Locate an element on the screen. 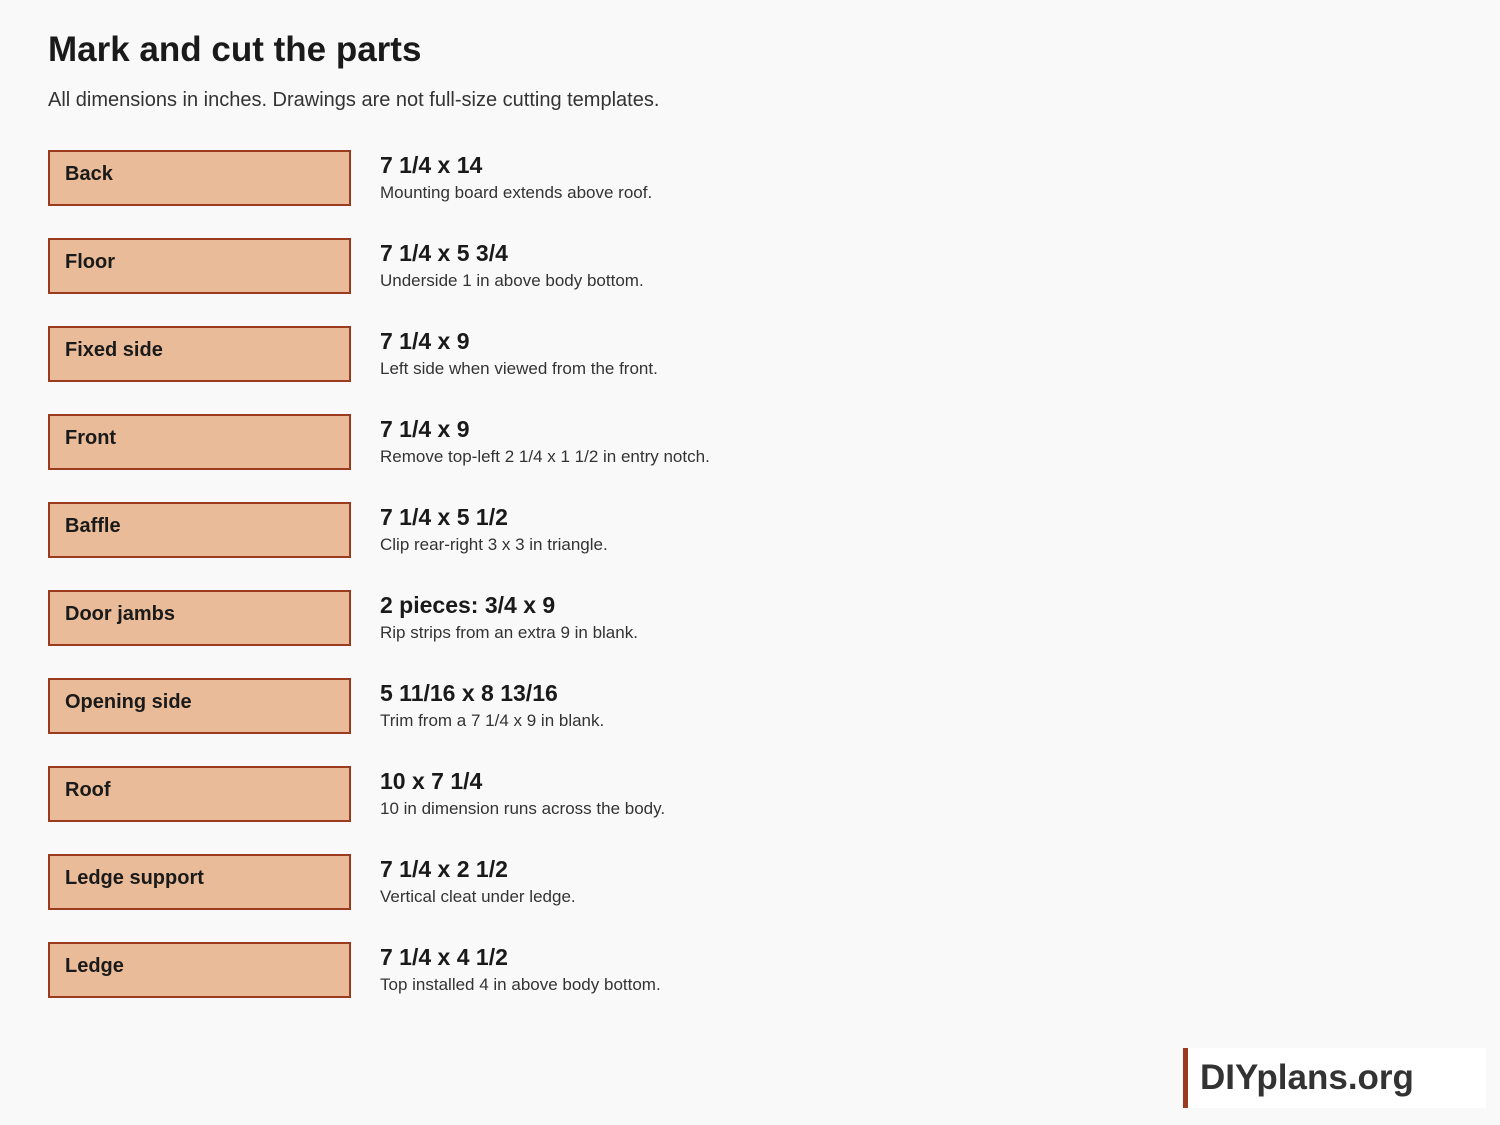  part-label: Back is located at coordinates (89, 174).